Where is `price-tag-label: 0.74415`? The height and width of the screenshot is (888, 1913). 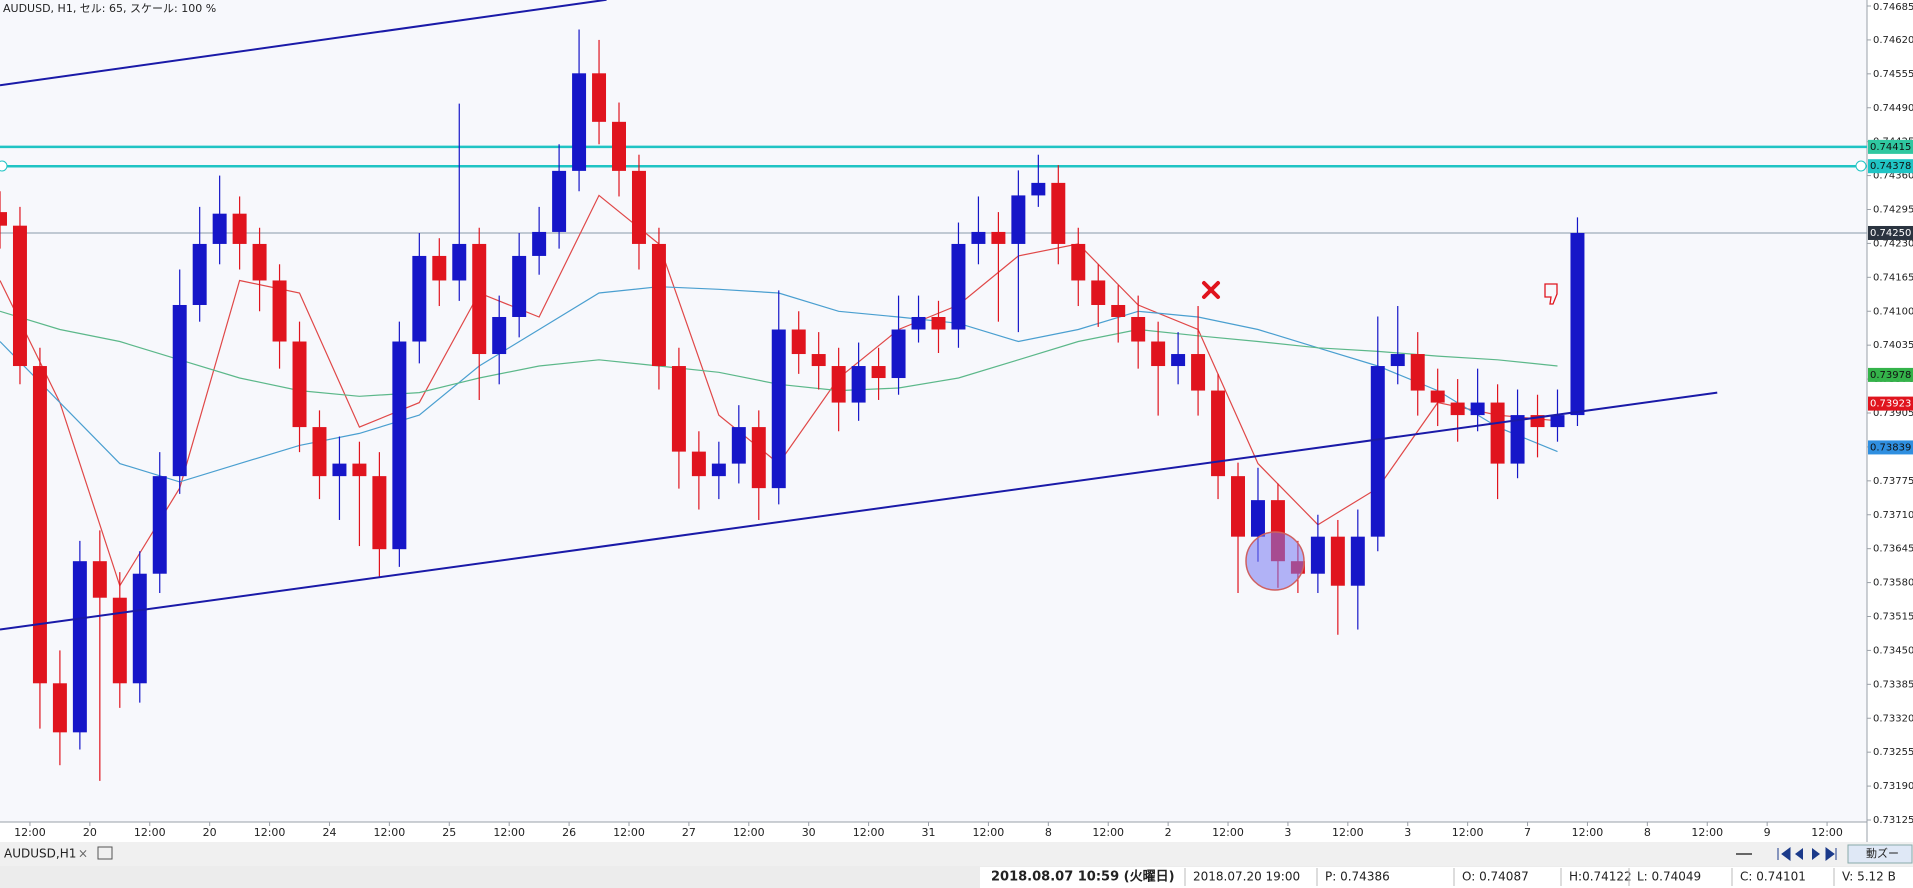
price-tag-label: 0.74415 is located at coordinates (1890, 147).